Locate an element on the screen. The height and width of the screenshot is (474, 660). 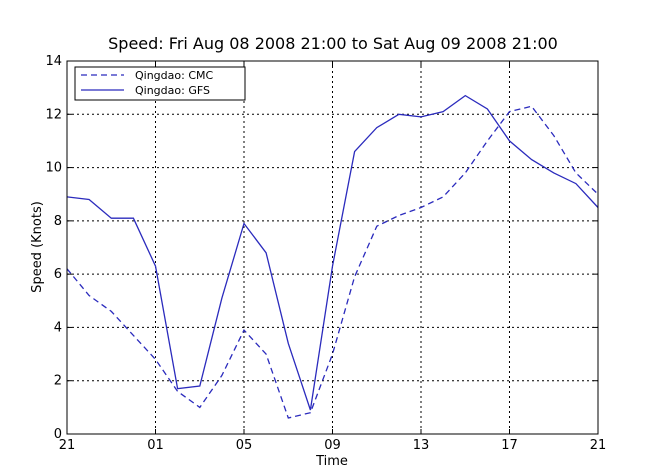
y-tick-label: 2 is located at coordinates (58, 381).